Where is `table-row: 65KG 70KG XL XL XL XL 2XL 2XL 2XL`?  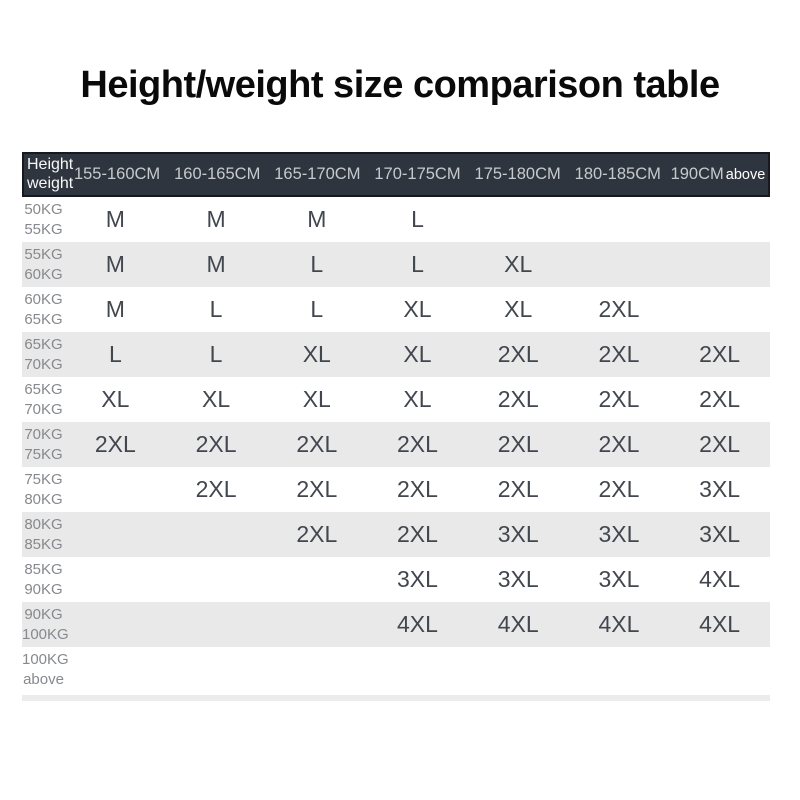
table-row: 65KG 70KG XL XL XL XL 2XL 2XL 2XL is located at coordinates (396, 399).